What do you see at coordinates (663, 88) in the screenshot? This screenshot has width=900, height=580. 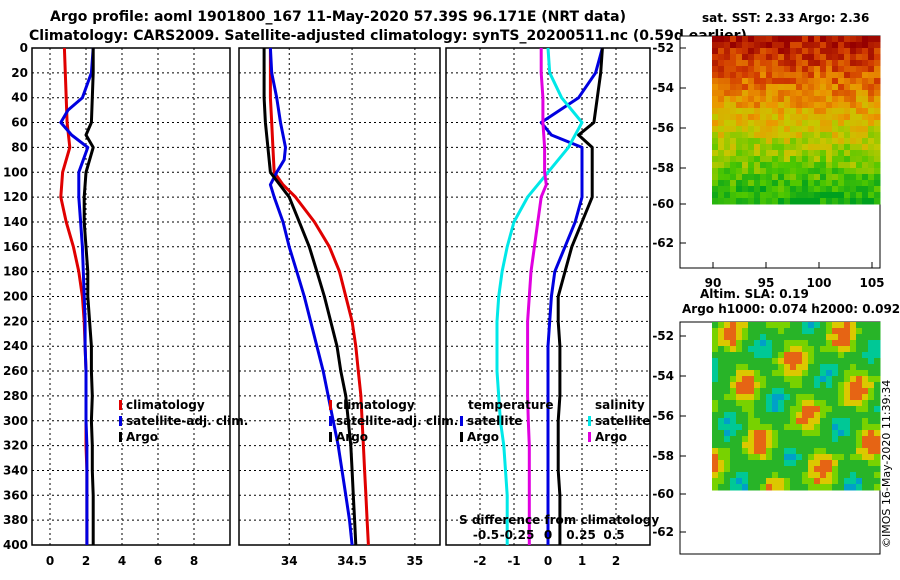 I see `lat-tick-label: -54` at bounding box center [663, 88].